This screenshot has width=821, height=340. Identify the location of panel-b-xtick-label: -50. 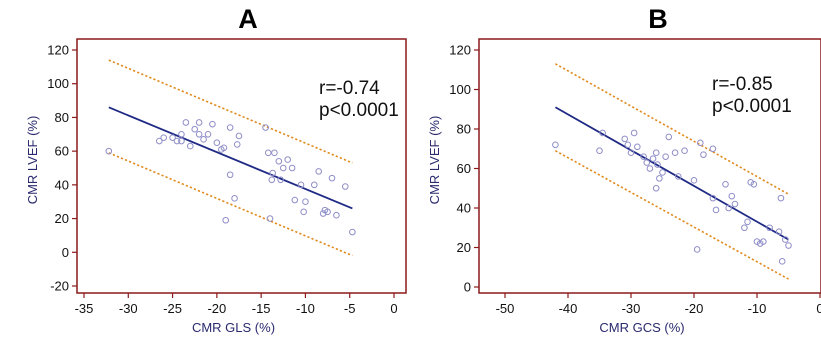
(505, 308).